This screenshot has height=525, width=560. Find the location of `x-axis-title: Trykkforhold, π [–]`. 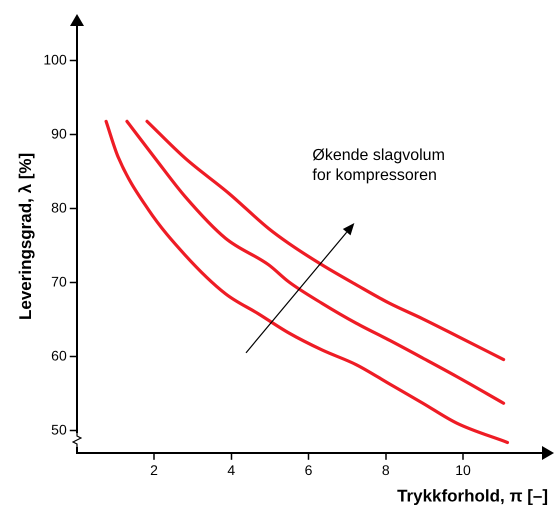

x-axis-title: Trykkforhold, π [–] is located at coordinates (472, 496).